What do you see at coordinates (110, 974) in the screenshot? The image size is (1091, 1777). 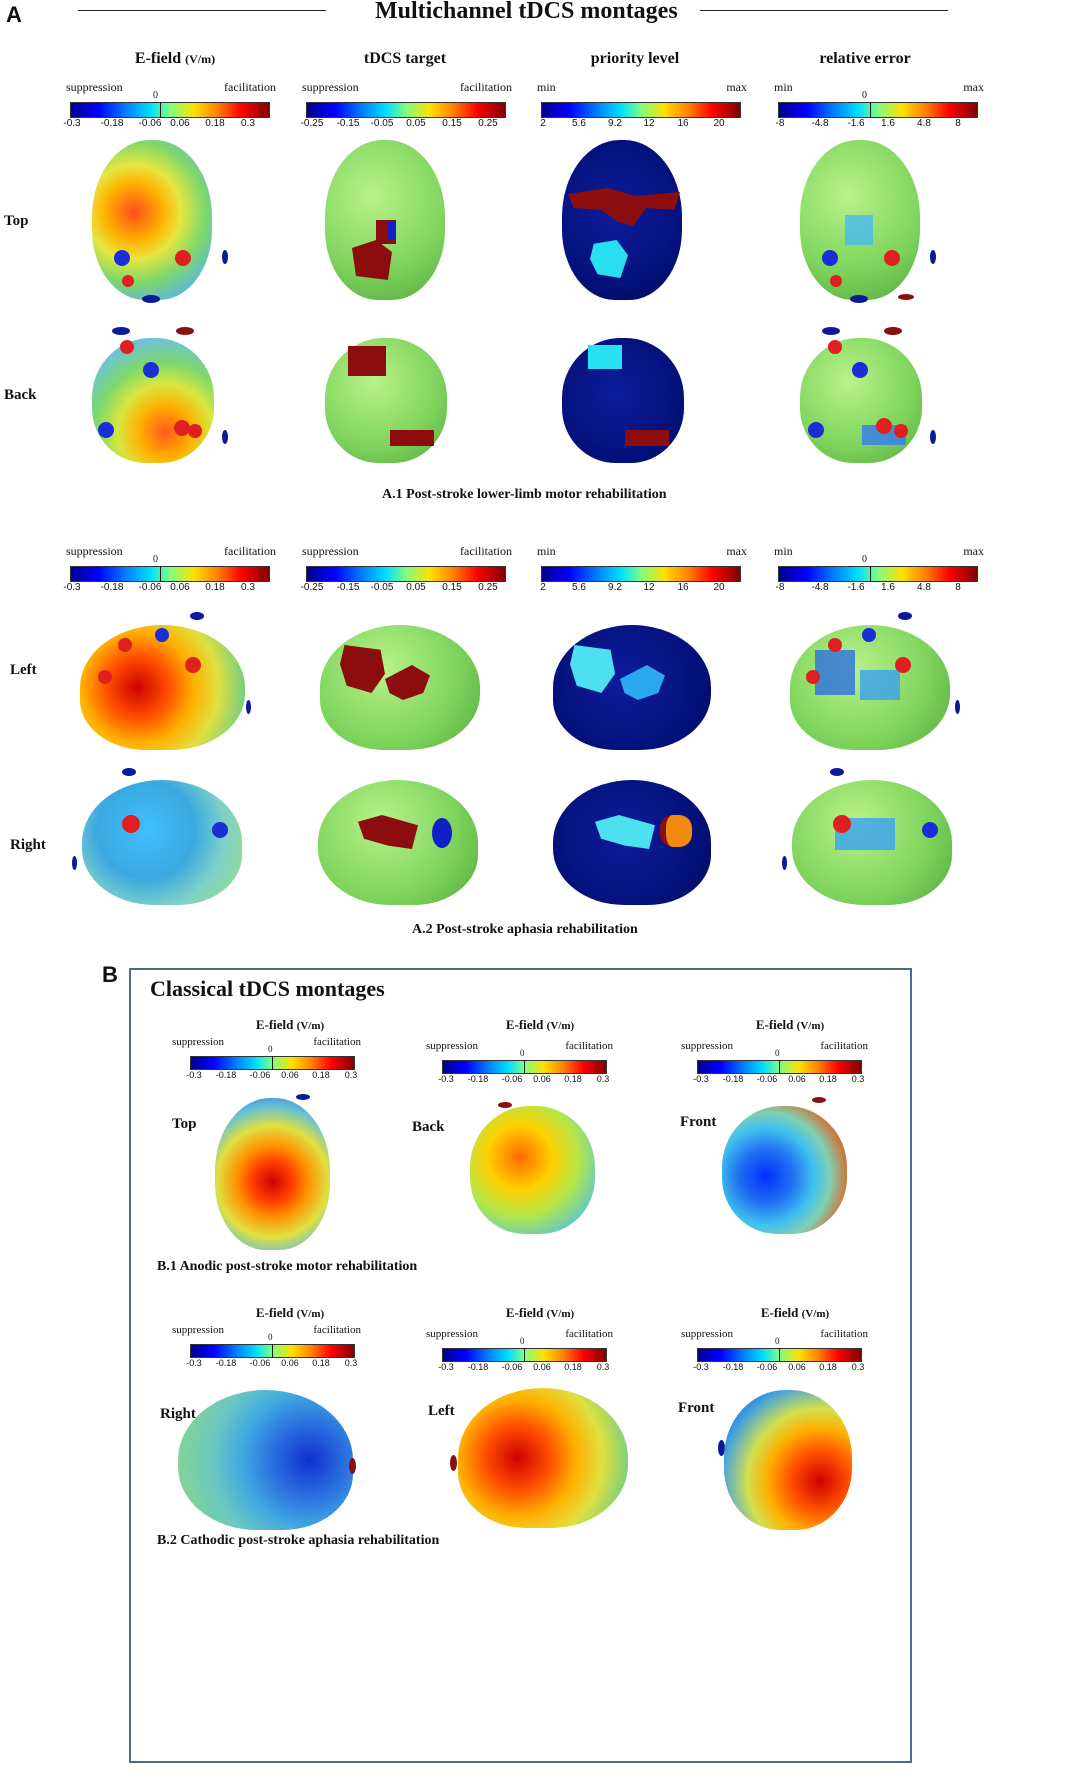 I see `panel-b-letter: B` at bounding box center [110, 974].